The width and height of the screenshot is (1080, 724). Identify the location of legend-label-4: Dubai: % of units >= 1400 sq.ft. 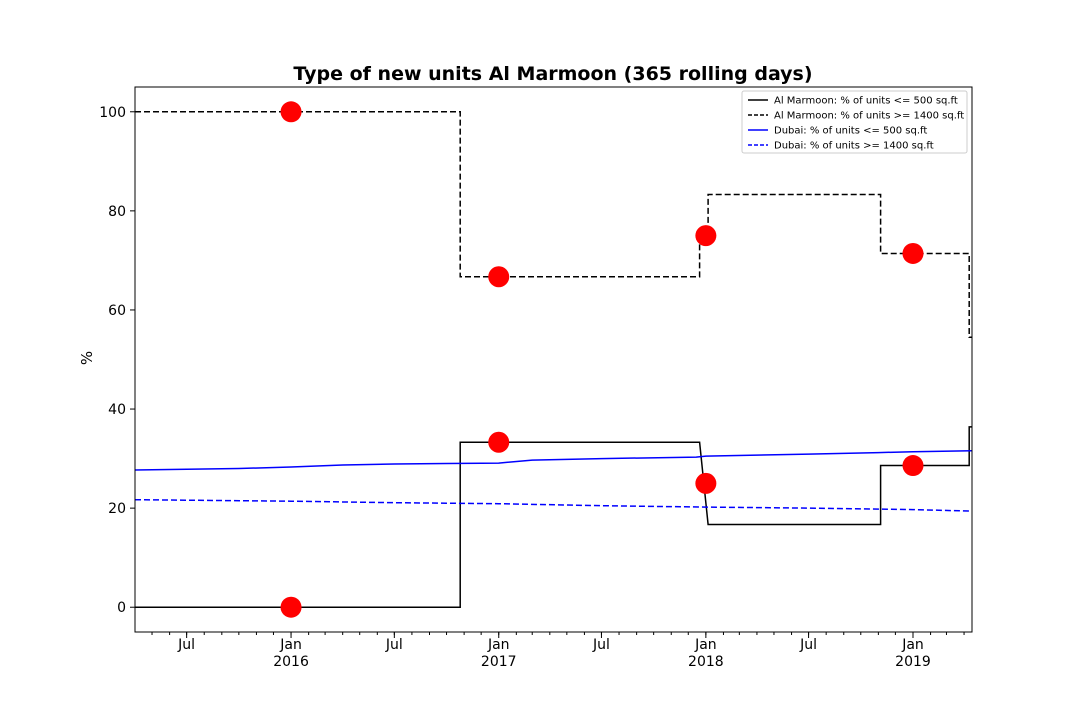
(854, 146).